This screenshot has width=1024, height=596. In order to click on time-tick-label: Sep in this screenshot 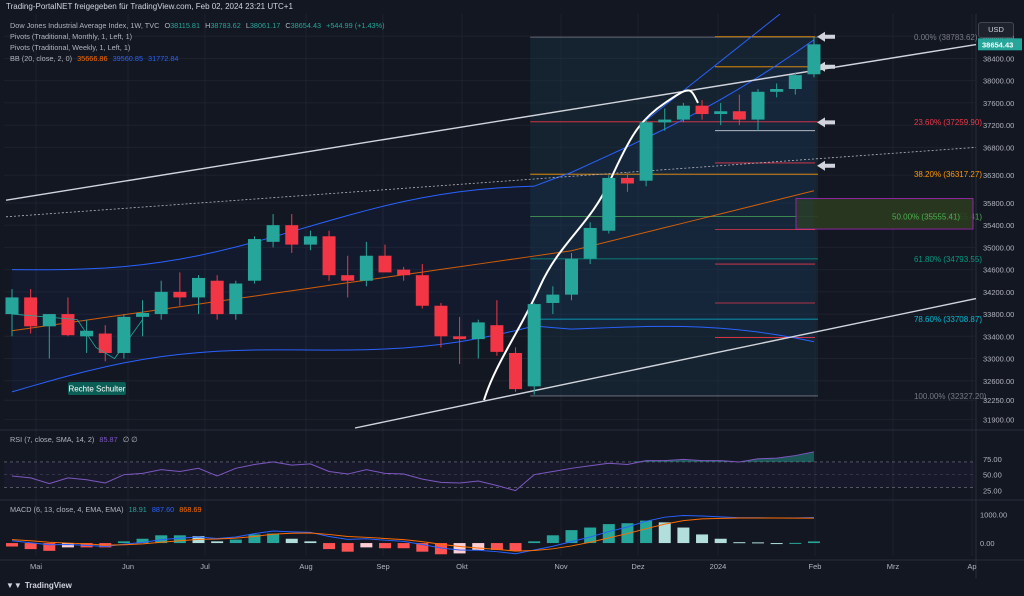, I will do `click(382, 566)`.